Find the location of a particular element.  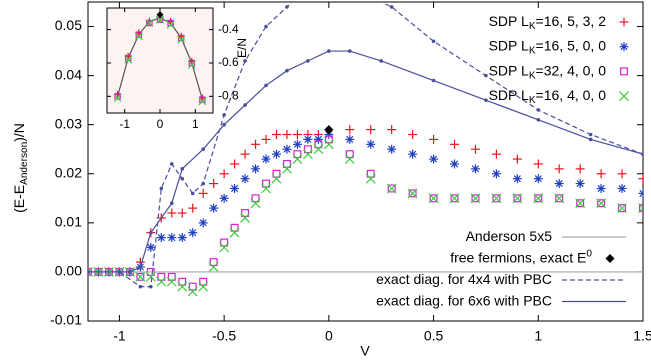

x-axis-label: V is located at coordinates (365, 351).